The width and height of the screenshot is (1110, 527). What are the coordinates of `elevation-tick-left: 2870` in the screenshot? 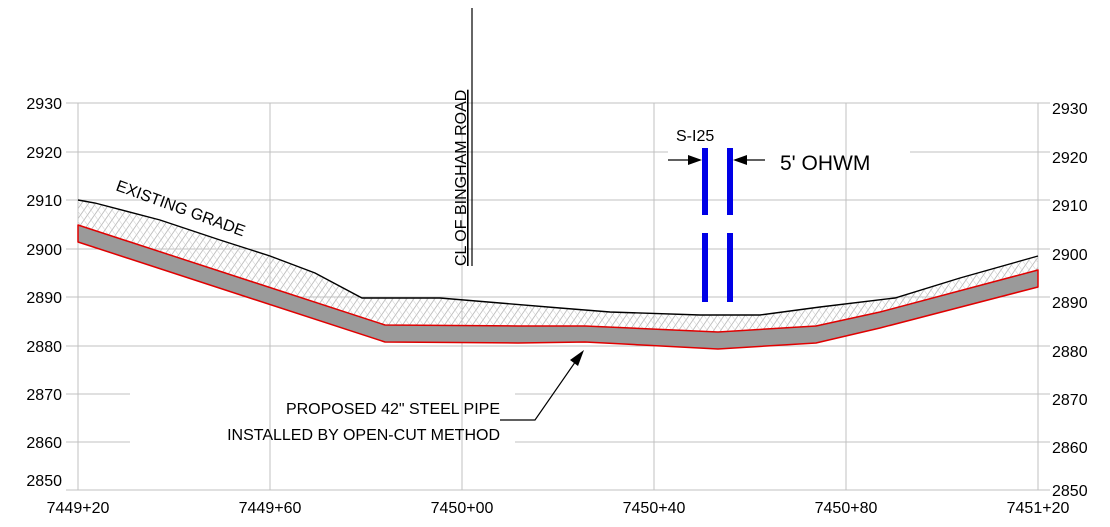 It's located at (44, 395).